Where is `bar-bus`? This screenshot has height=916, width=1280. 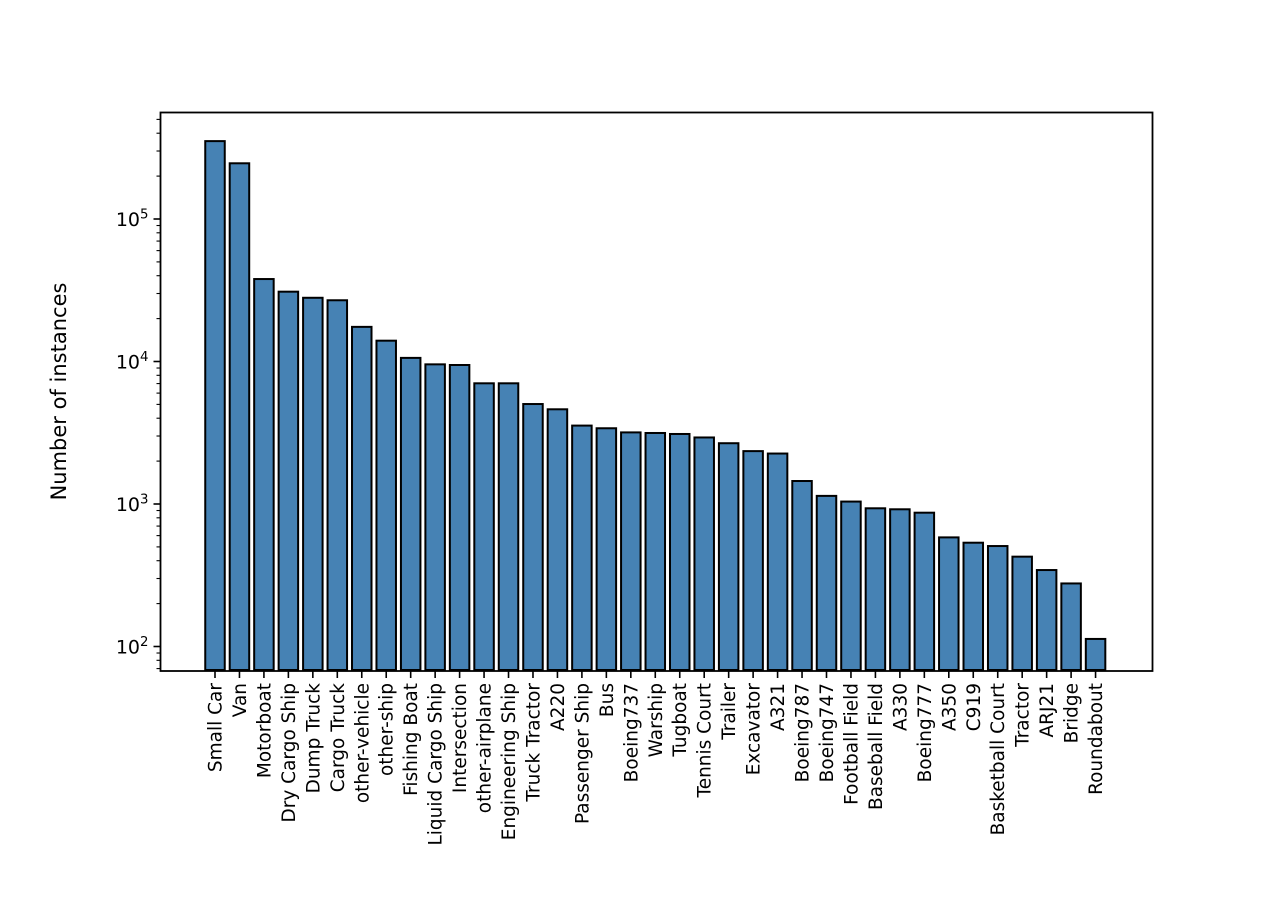
bar-bus is located at coordinates (606, 549).